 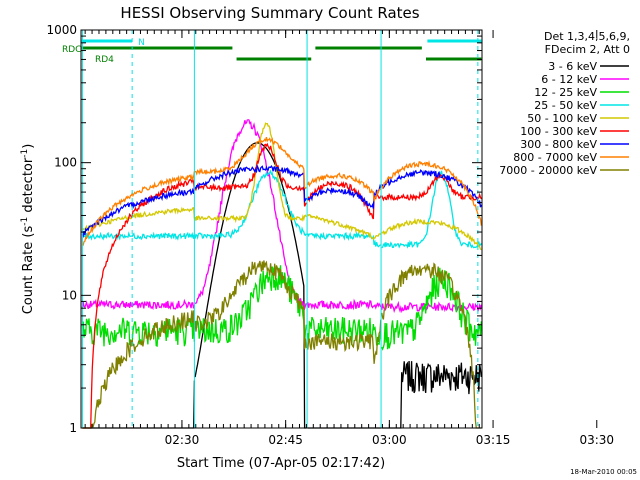 What do you see at coordinates (389, 440) in the screenshot?
I see `x-tick-label: 03:00` at bounding box center [389, 440].